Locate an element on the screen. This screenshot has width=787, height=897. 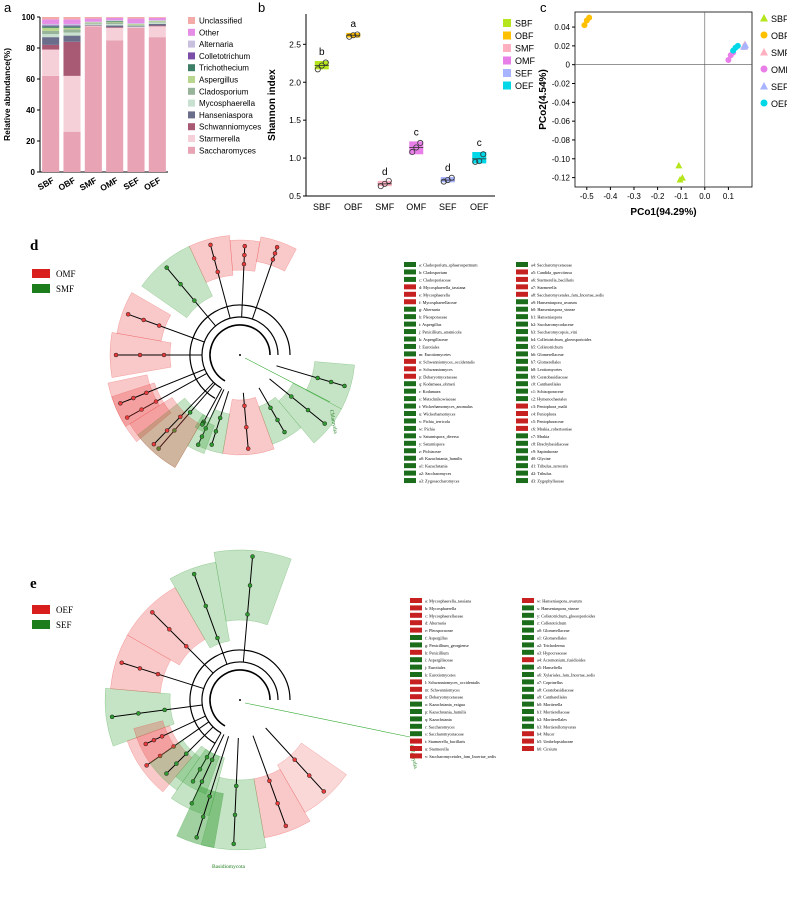
key-entry: m: Eurotiomycetes is located at coordinates (435, 354).